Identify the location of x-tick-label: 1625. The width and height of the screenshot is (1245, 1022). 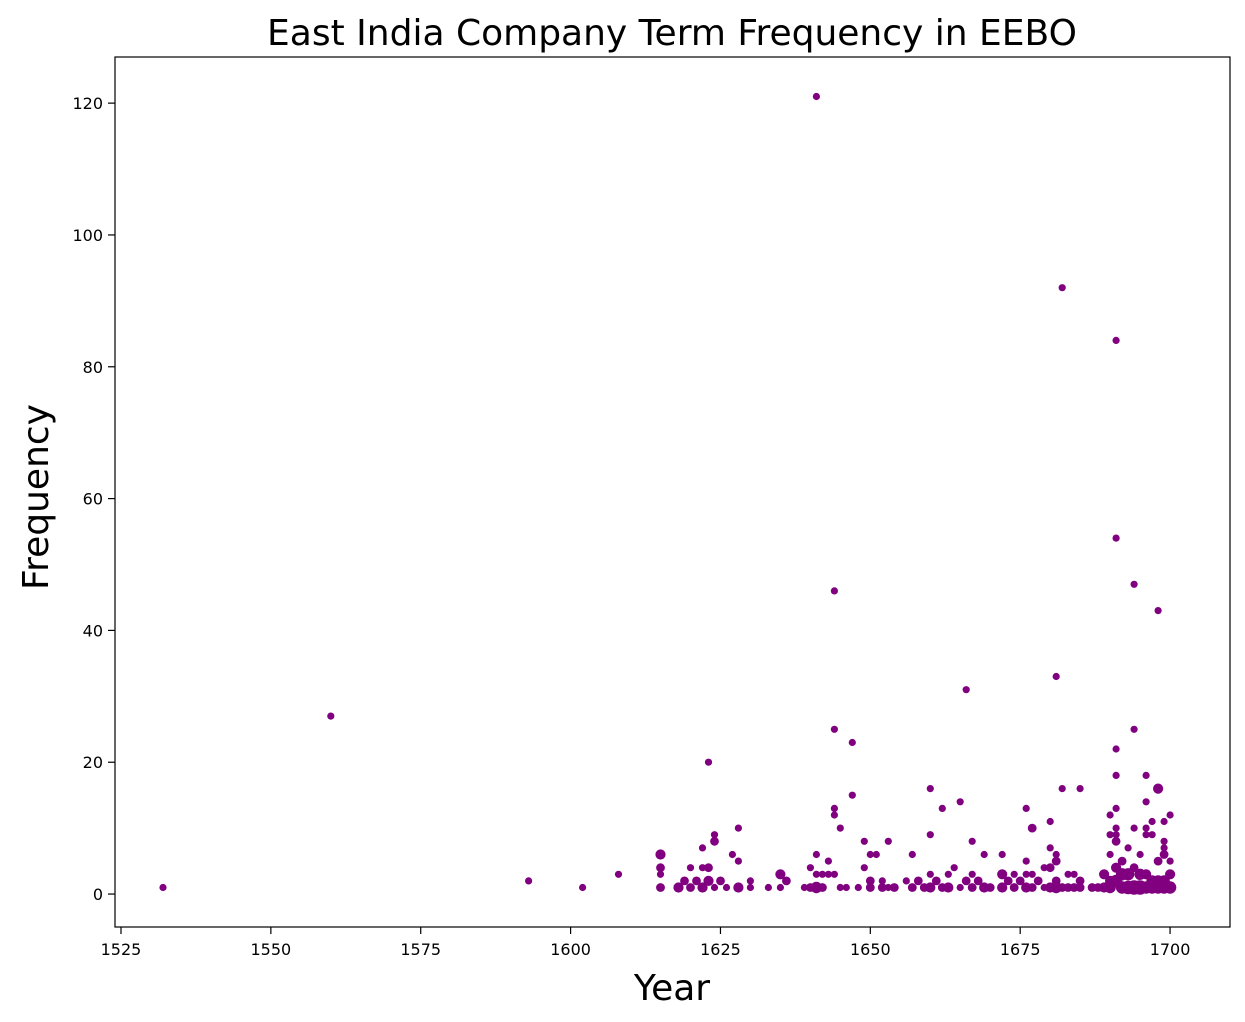
(720, 949).